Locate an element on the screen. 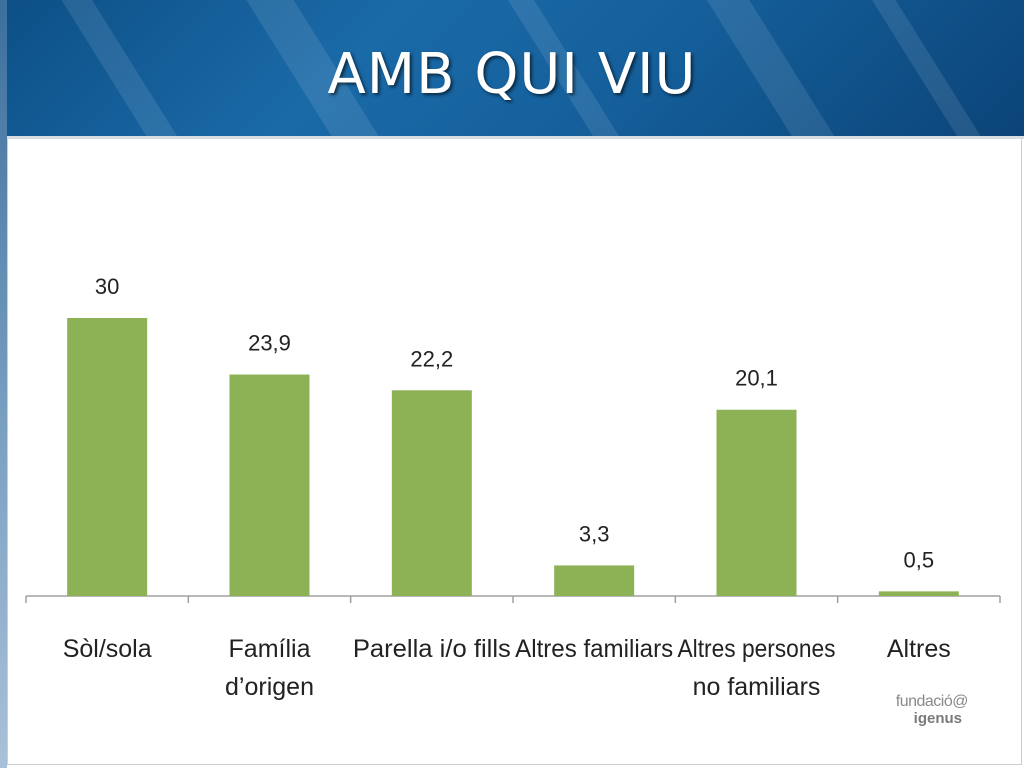 The width and height of the screenshot is (1024, 768). fundacio-igenus-logo: fundació@ igenus is located at coordinates (928, 710).